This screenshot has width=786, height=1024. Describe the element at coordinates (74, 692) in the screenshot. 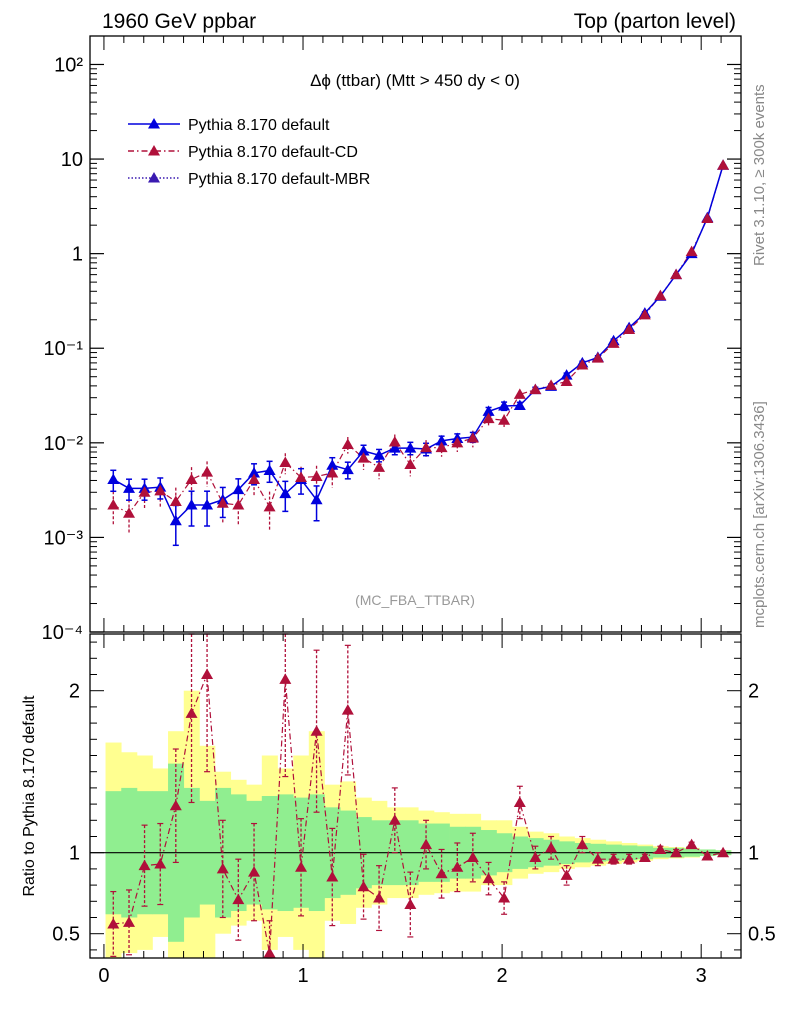

I see `ratio-y-tick-label-left: 2` at that location.